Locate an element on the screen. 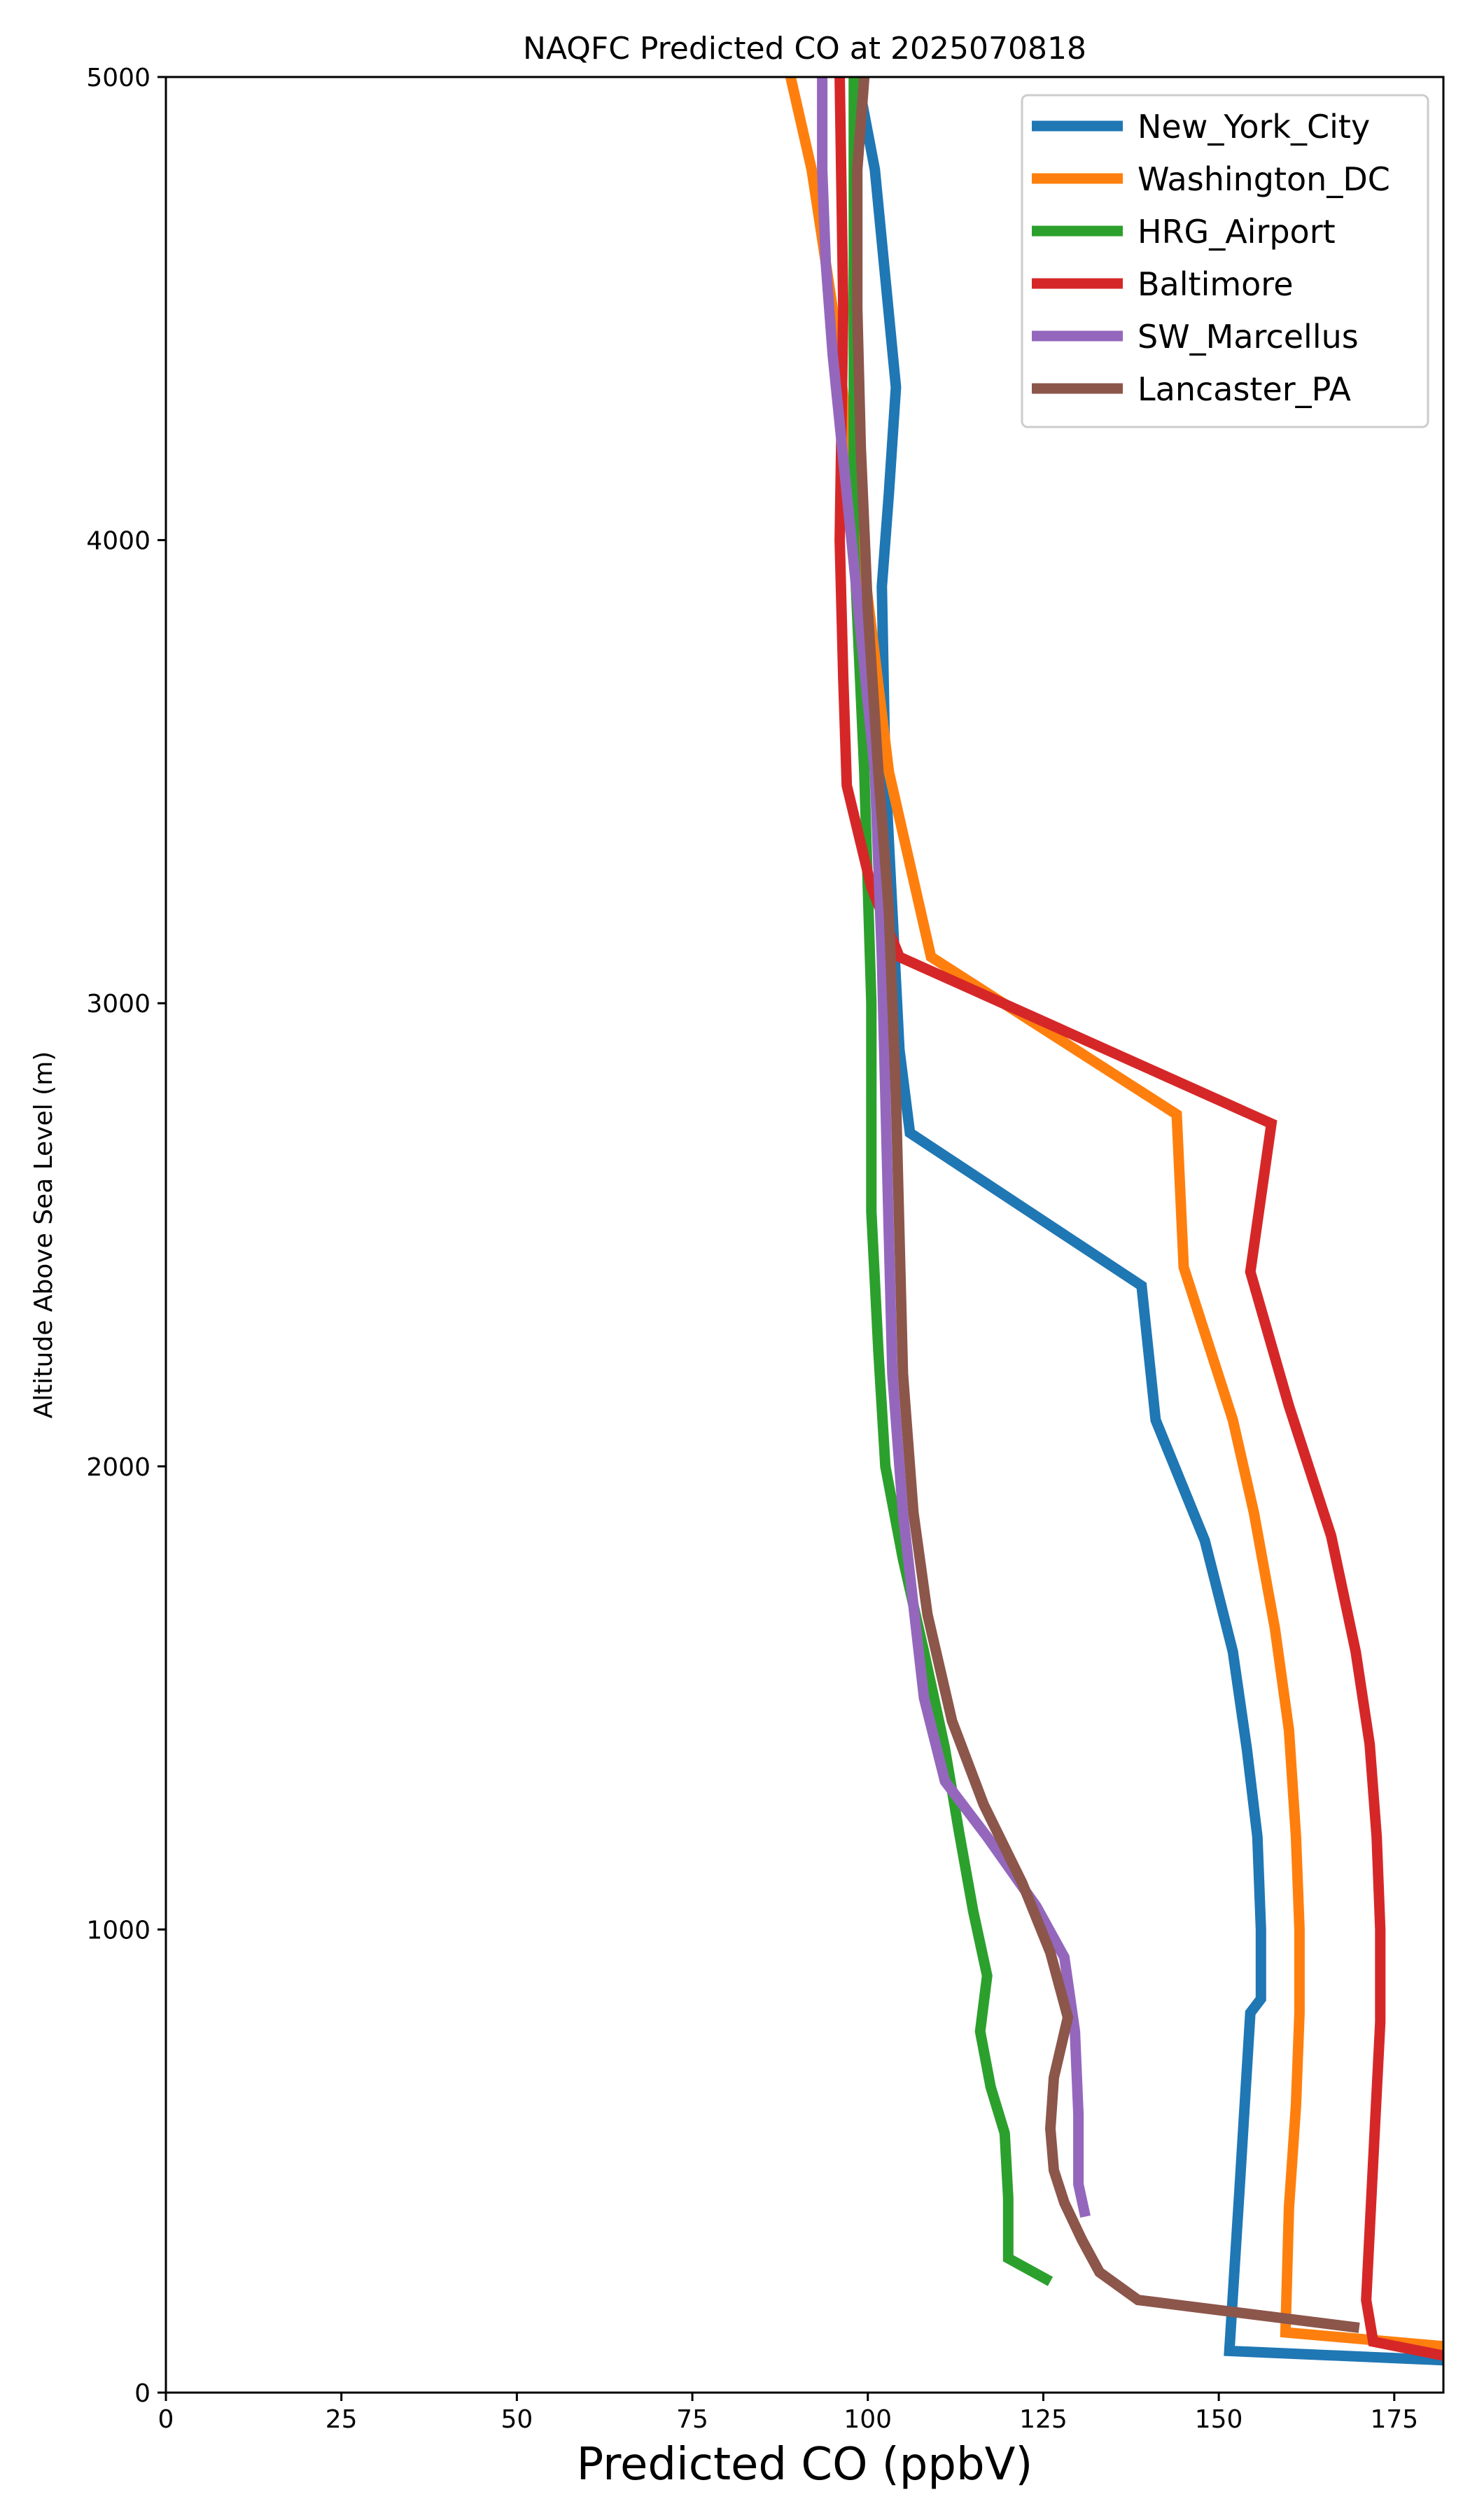 This screenshot has height=2520, width=1470. y-axis-label: Altitude Above Sea Level (m) is located at coordinates (43, 1235).